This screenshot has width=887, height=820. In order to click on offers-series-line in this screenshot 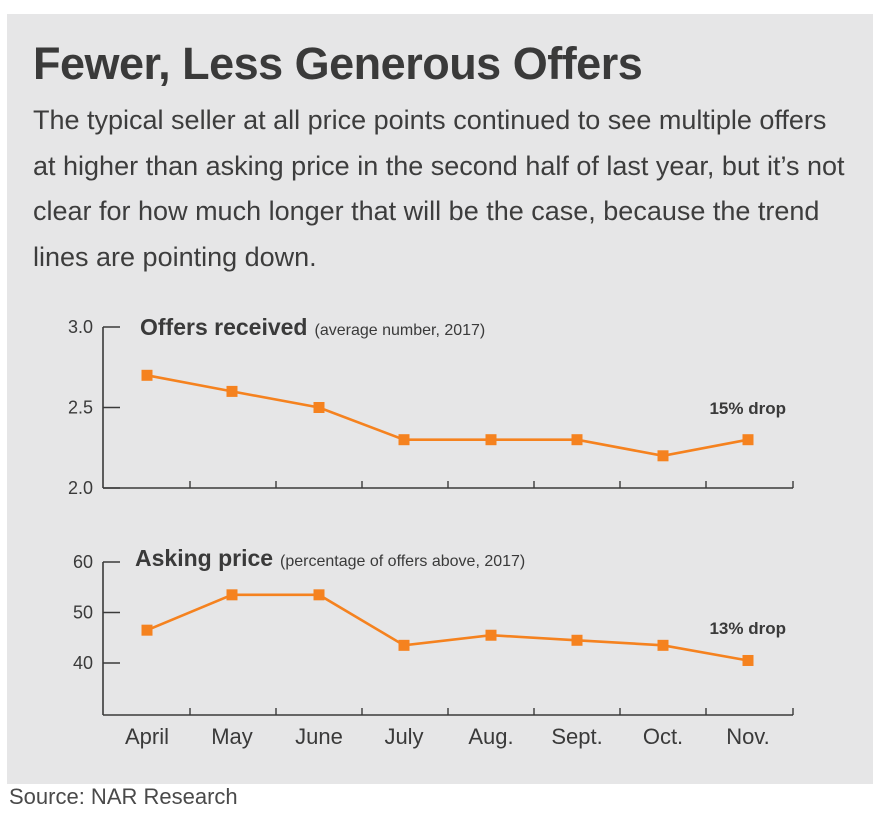, I will do `click(447, 416)`.